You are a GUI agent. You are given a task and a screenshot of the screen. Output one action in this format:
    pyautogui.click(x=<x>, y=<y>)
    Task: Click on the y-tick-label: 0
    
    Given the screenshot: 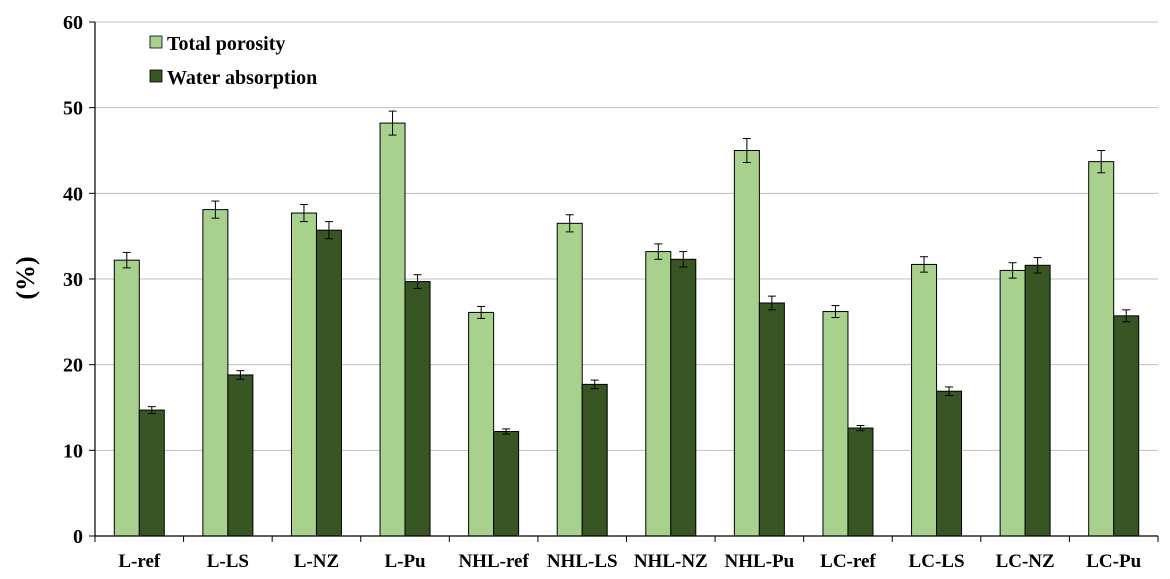 What is the action you would take?
    pyautogui.click(x=78, y=537)
    